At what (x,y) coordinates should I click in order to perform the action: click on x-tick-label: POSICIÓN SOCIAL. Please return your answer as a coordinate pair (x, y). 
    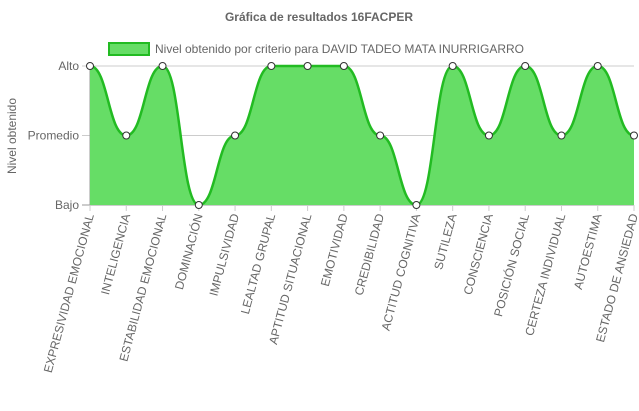
    Looking at the image, I should click on (511, 265).